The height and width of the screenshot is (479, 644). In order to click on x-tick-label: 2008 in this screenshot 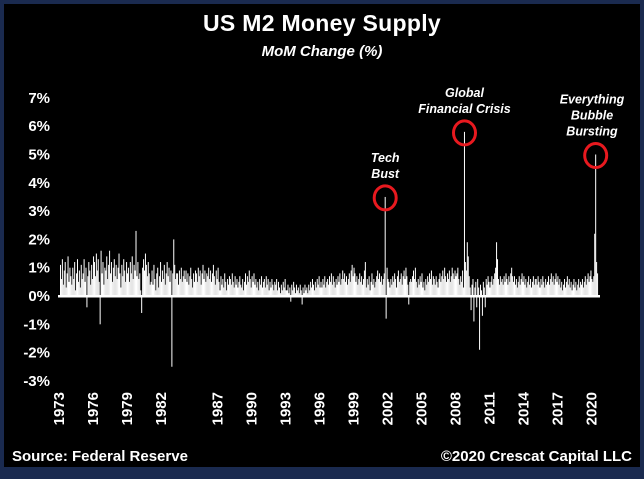, I will do `click(455, 408)`.